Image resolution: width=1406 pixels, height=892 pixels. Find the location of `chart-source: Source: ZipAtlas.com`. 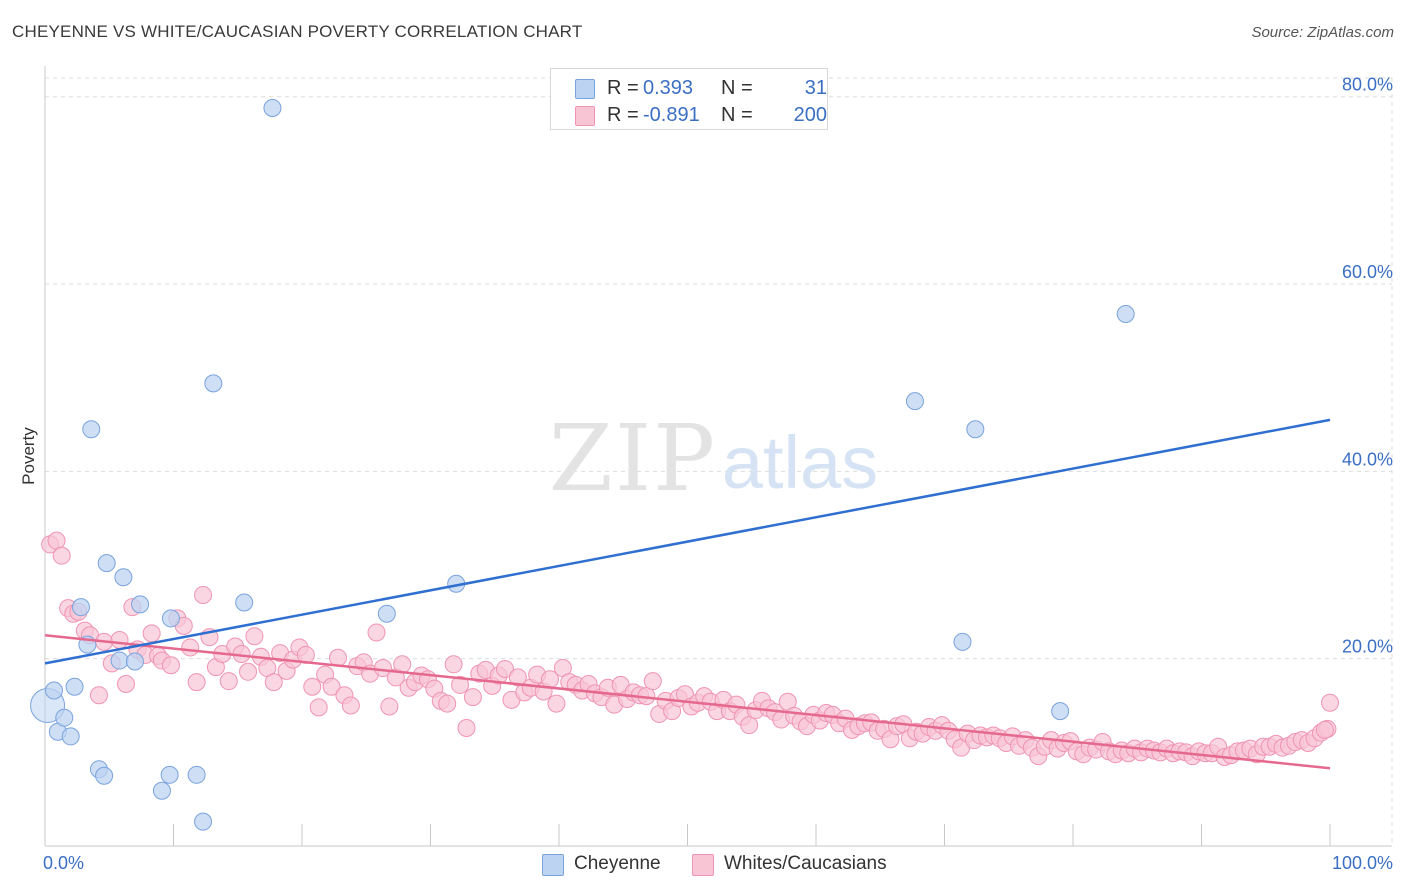

chart-source: Source: ZipAtlas.com is located at coordinates (1322, 32).